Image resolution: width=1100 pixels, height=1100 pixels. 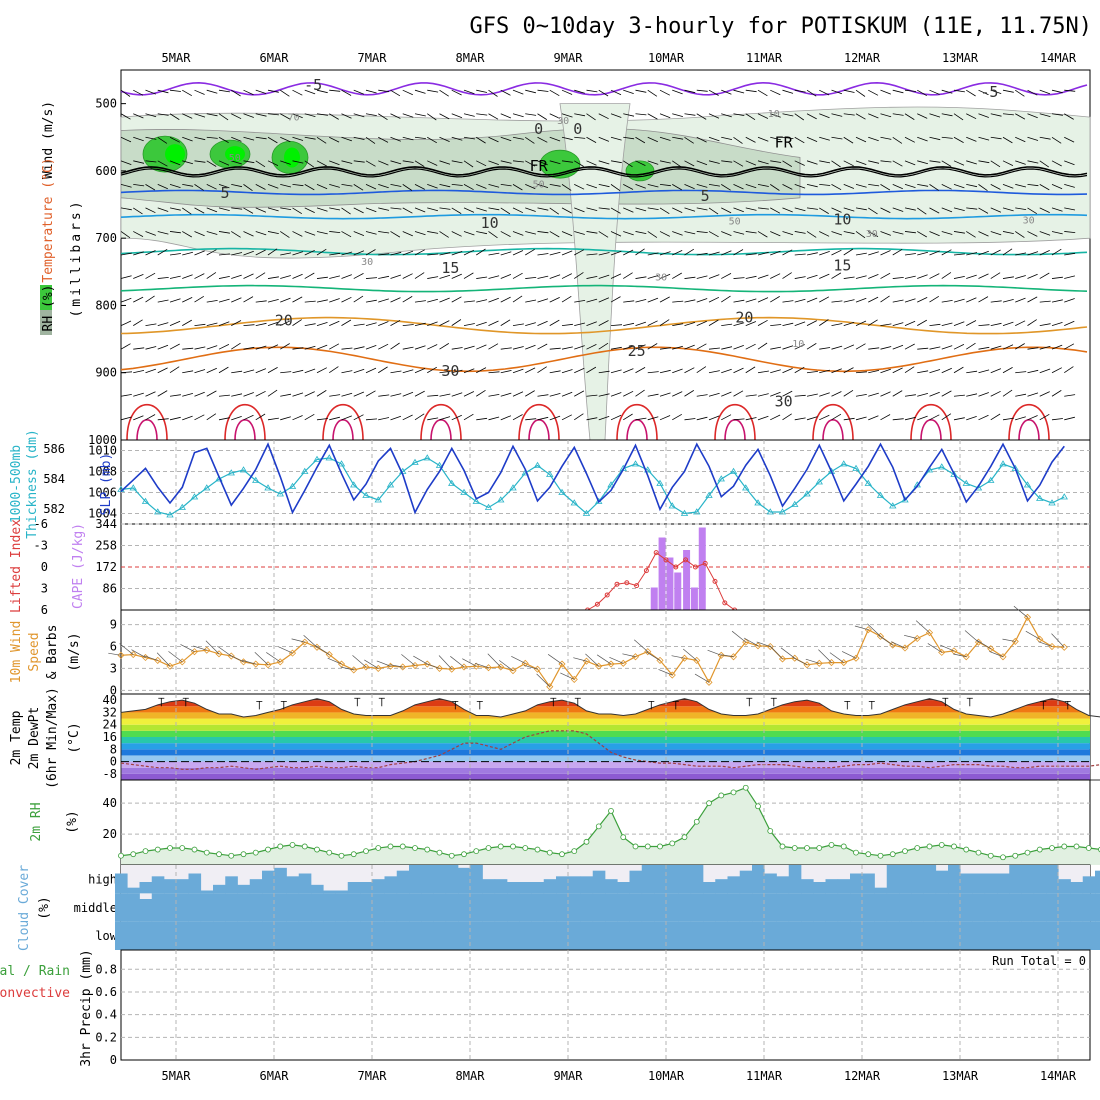 What do you see at coordinates (960, 1076) in the screenshot?
I see `bottom-date-label: 13MAR` at bounding box center [960, 1076].